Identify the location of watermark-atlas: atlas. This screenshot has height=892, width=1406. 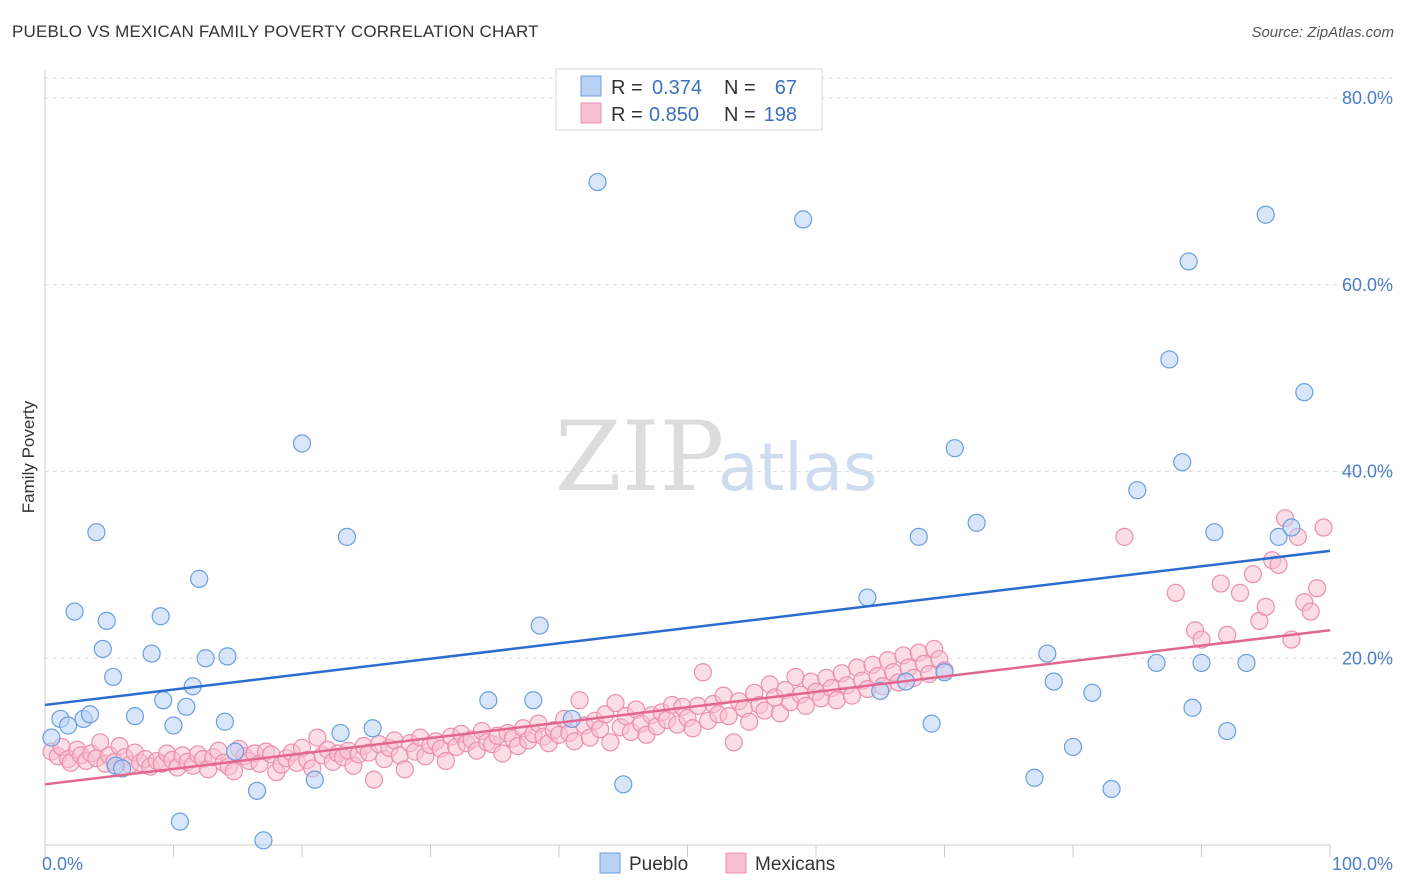
(798, 467).